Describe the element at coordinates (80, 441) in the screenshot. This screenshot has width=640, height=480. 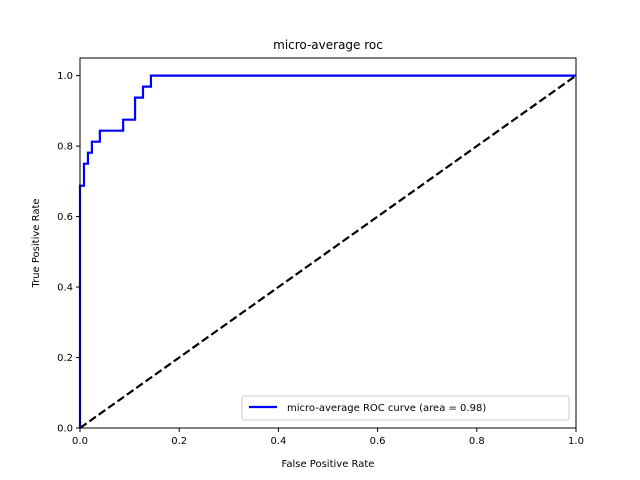
I see `x-tick-label: 0.0` at that location.